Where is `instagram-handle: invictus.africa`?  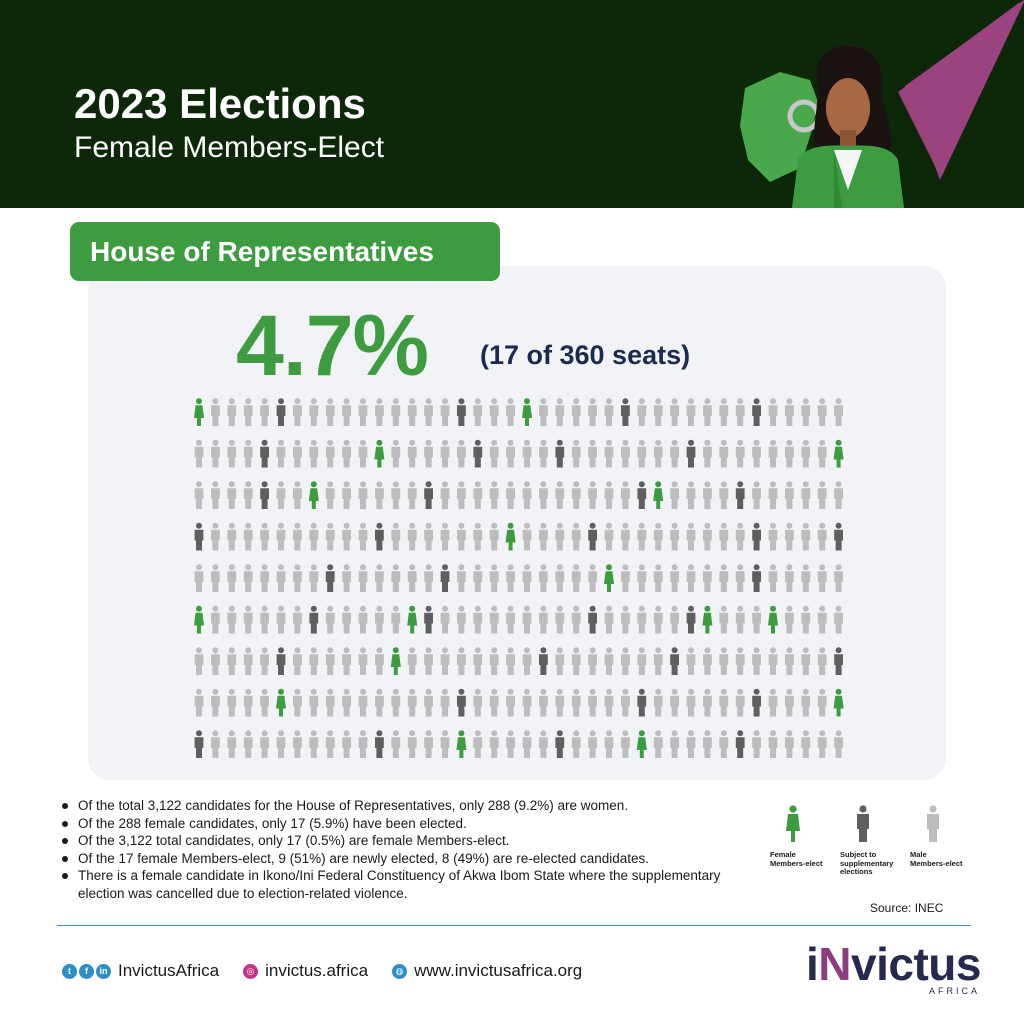
instagram-handle: invictus.africa is located at coordinates (317, 970).